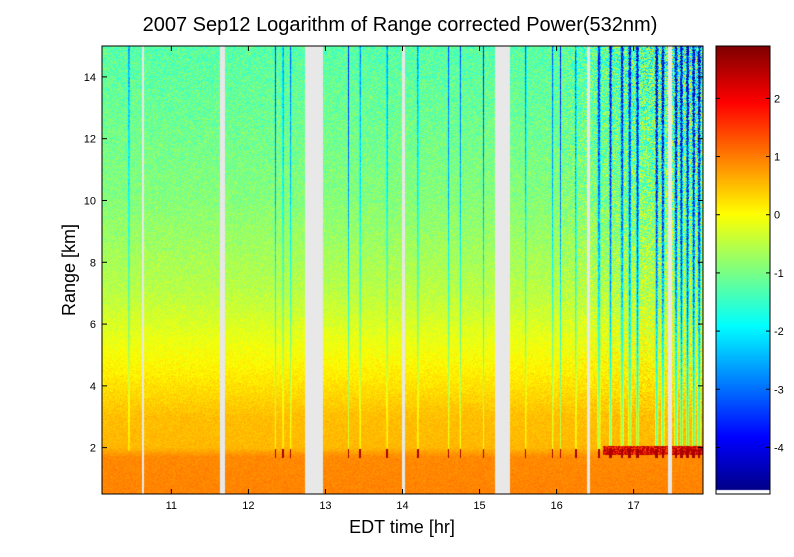 The height and width of the screenshot is (557, 794). I want to click on y-axis-label: Range [km], so click(69, 270).